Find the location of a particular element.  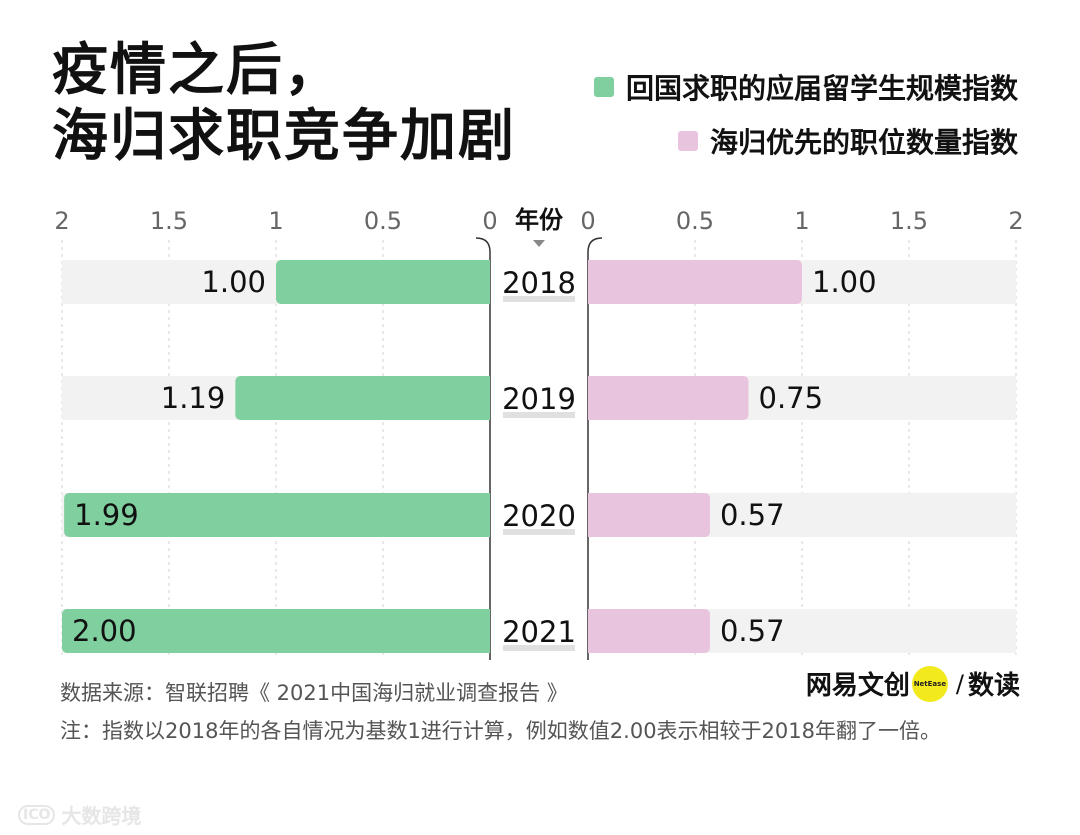

data-label-right: 1.00 is located at coordinates (844, 282).